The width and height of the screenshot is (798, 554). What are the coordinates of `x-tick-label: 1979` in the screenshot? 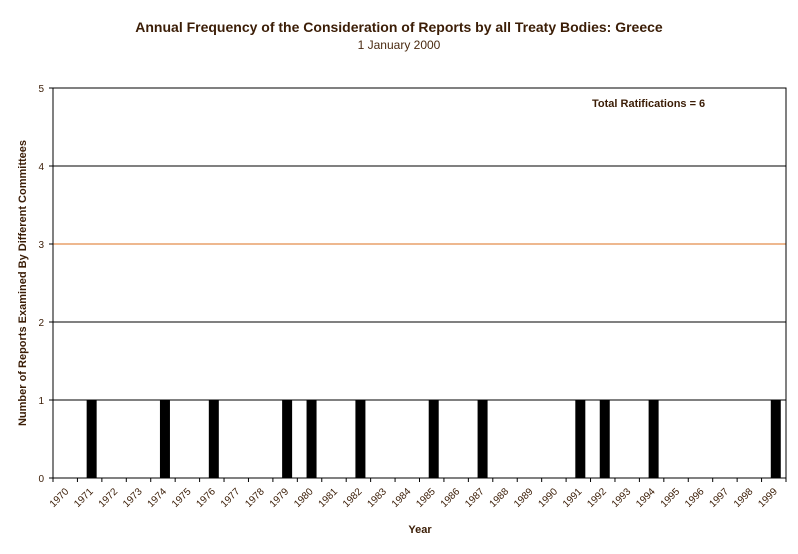 It's located at (280, 498).